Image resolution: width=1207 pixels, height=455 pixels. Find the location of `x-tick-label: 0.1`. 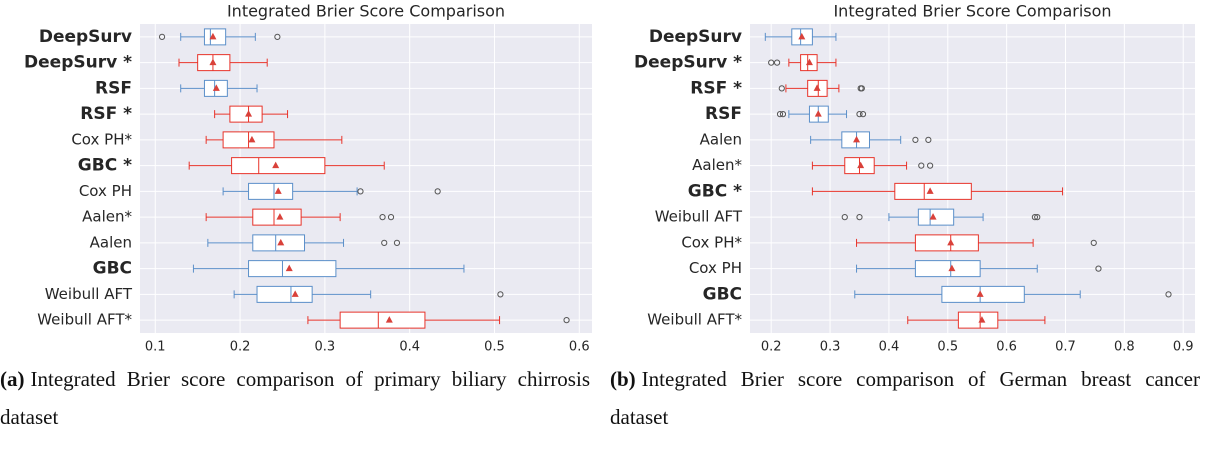

x-tick-label: 0.1 is located at coordinates (155, 347).